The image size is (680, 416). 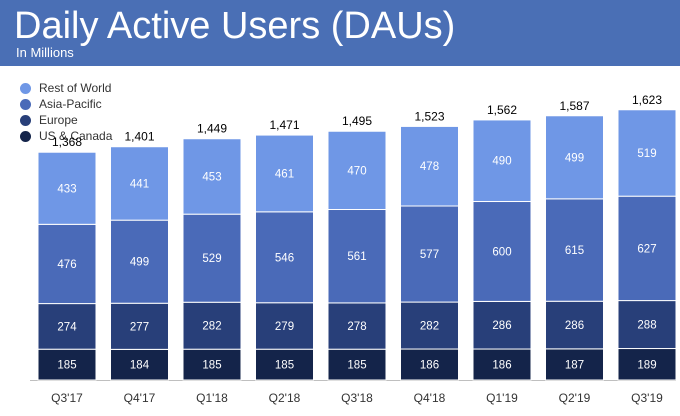 I want to click on segment-value-label: 519, so click(x=646, y=154).